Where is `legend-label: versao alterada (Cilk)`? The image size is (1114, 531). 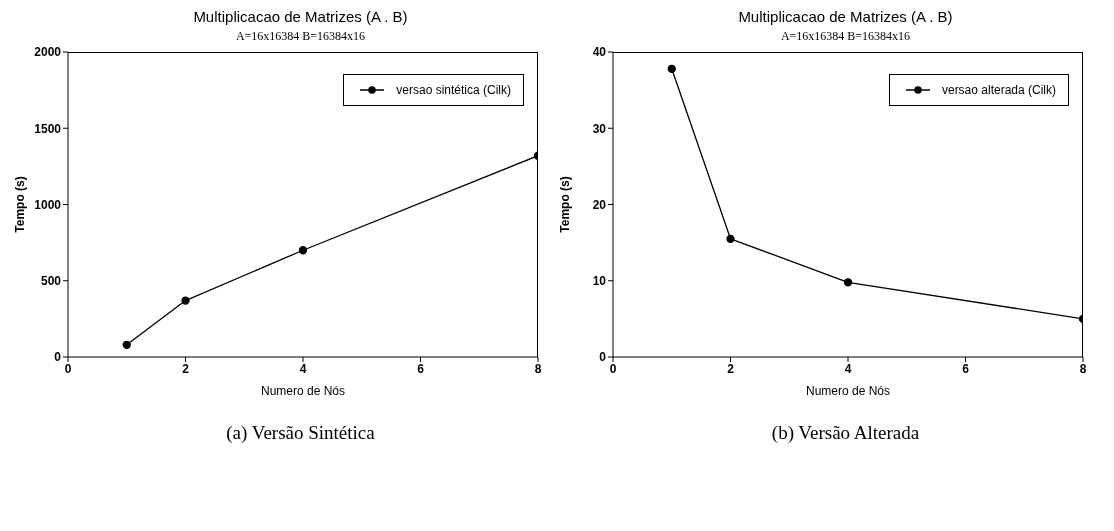
legend-label: versao alterada (Cilk) is located at coordinates (998, 90).